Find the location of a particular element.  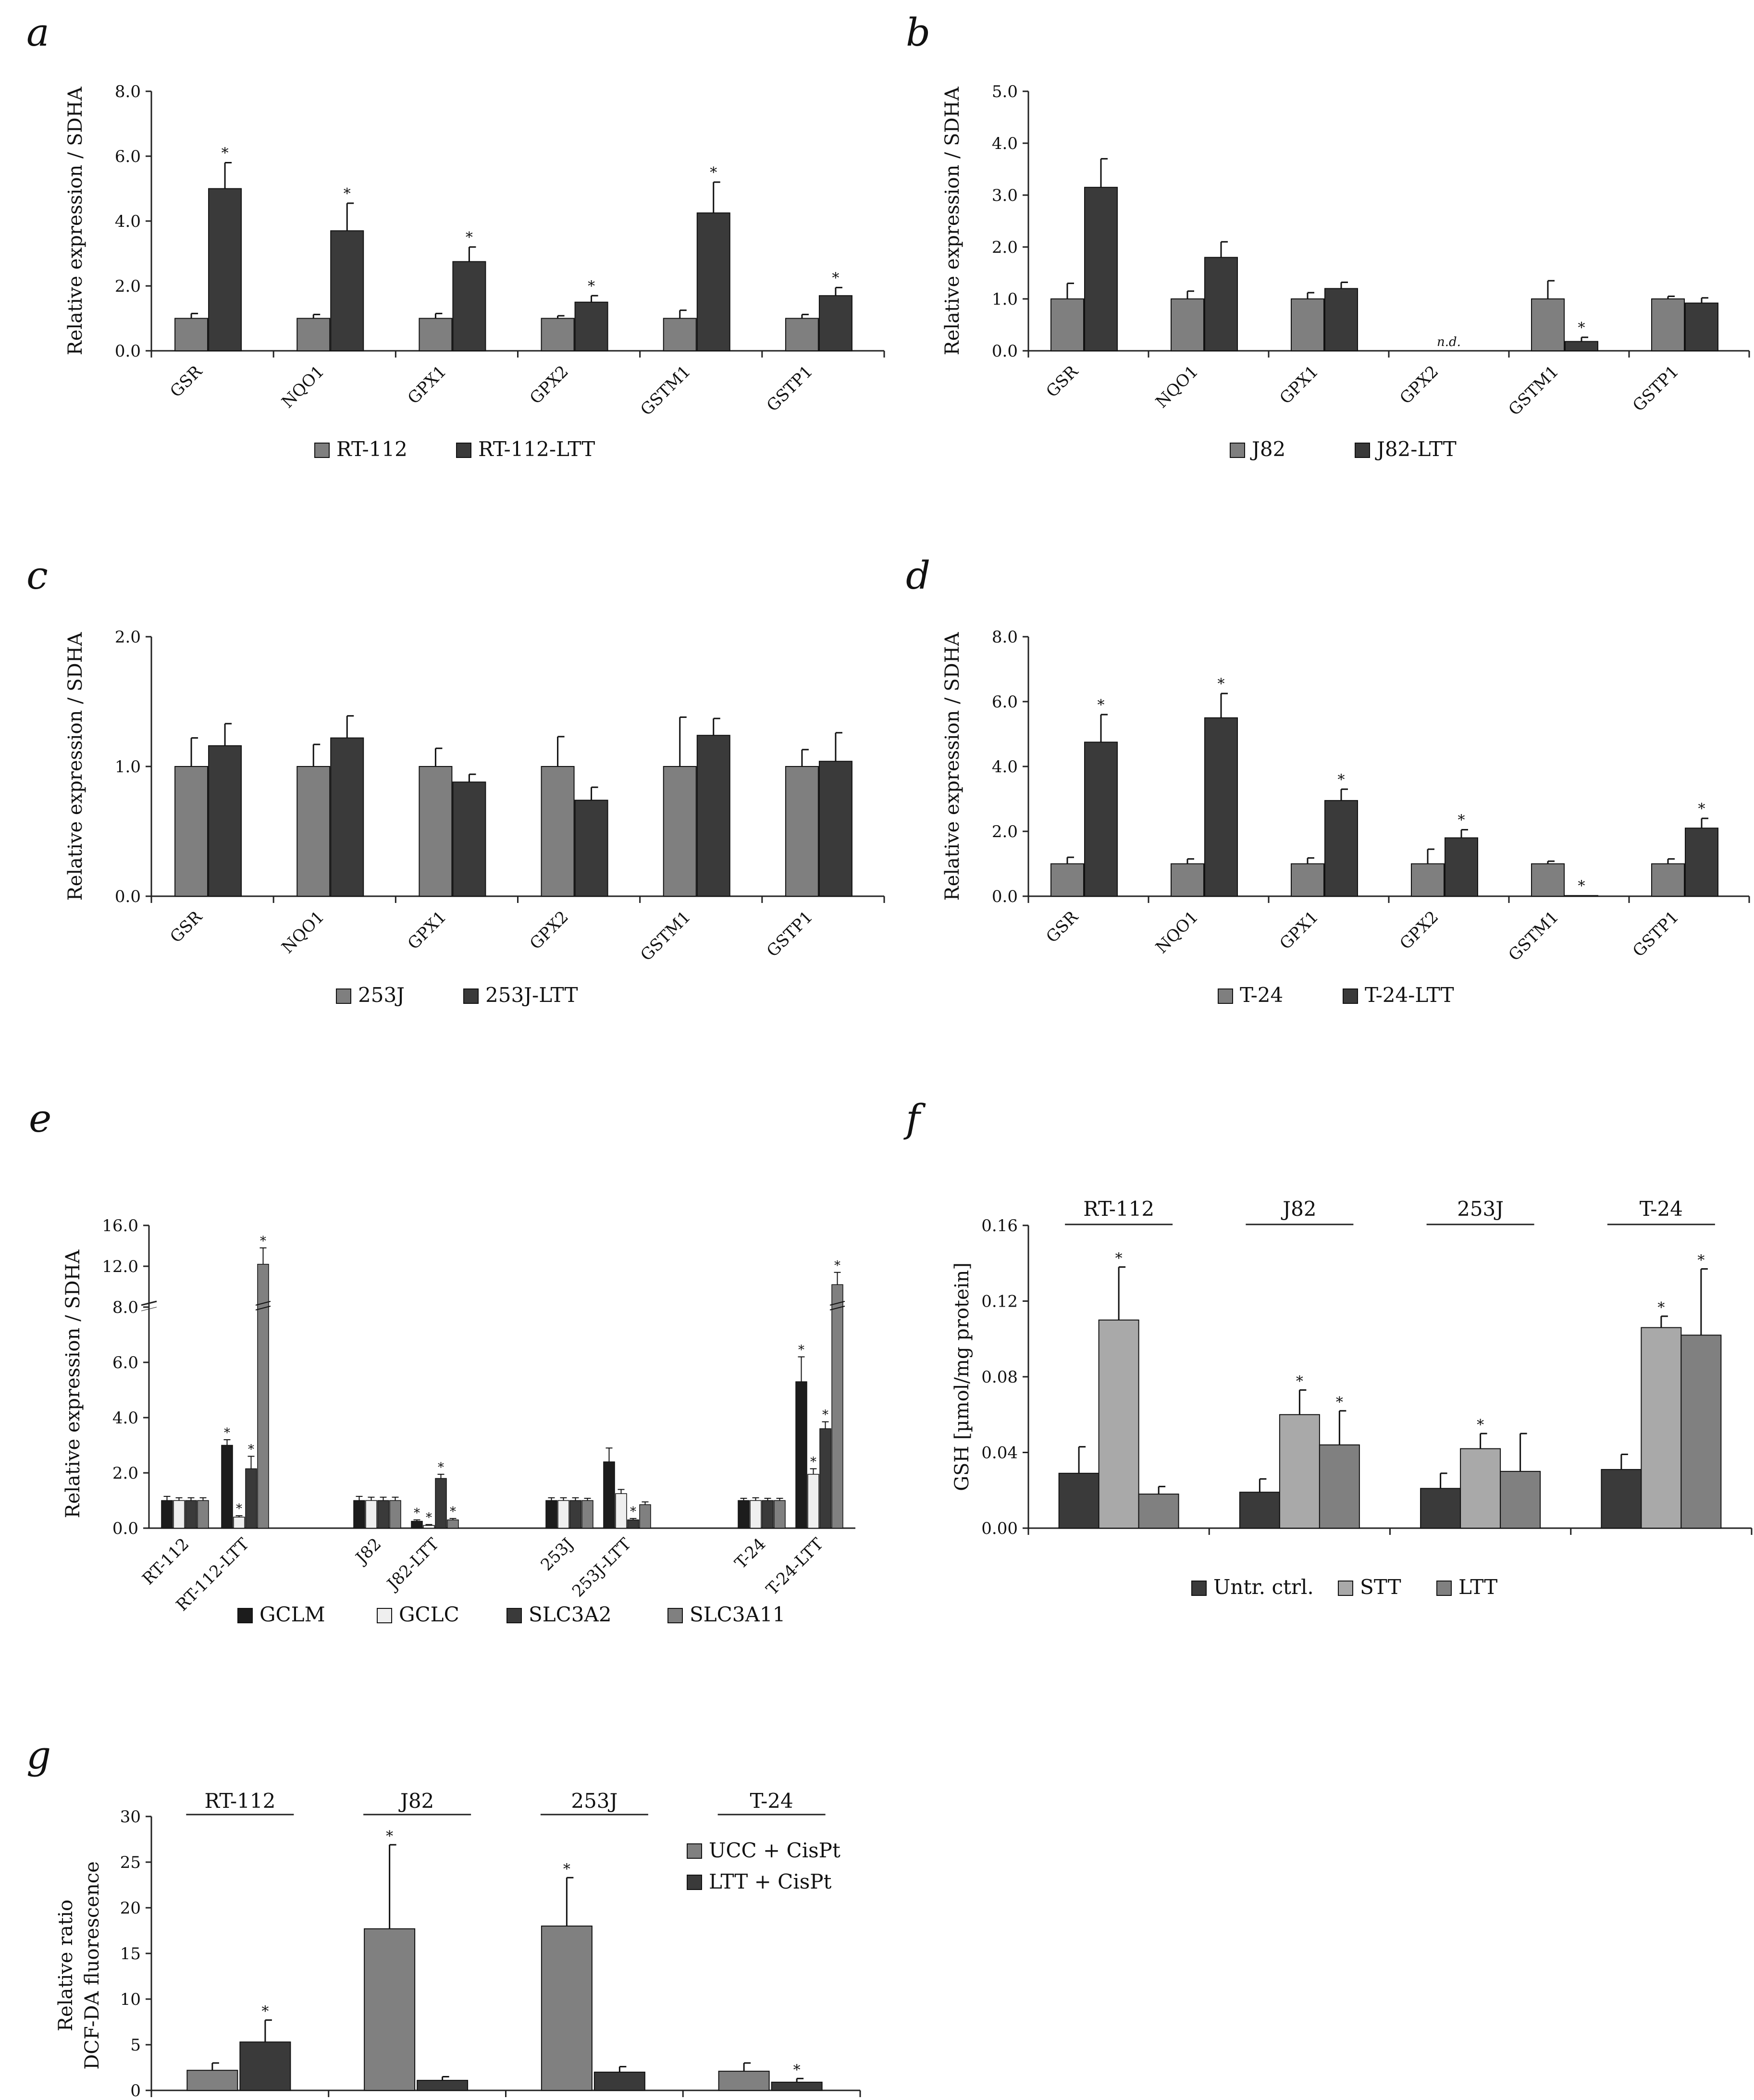

legend-label: 253J-LTT is located at coordinates (531, 995).